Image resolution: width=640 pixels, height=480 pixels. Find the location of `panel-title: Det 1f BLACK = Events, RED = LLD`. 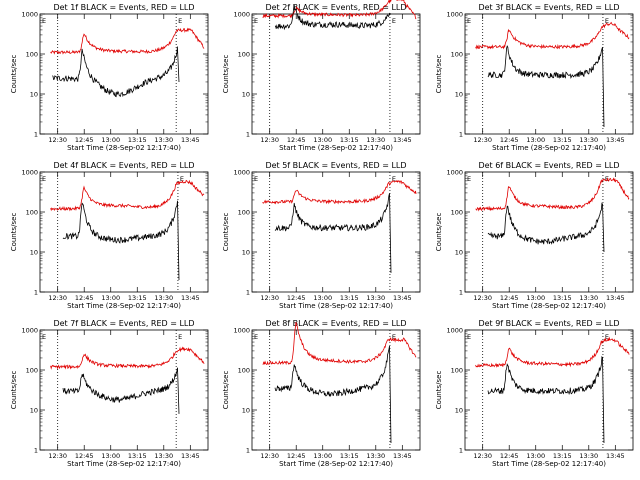

panel-title: Det 1f BLACK = Events, RED = LLD is located at coordinates (123, 7).